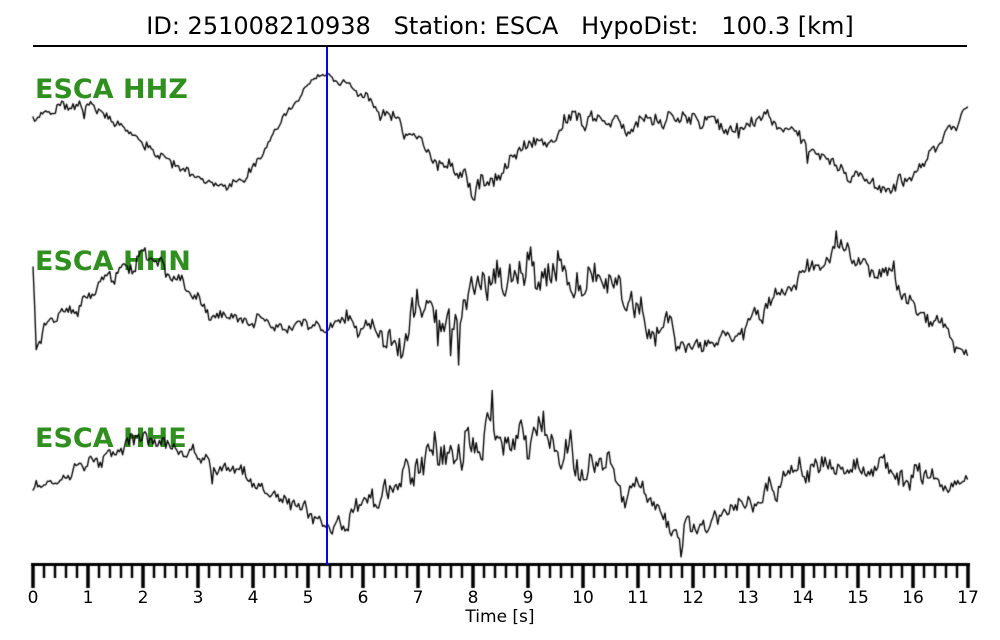  Describe the element at coordinates (913, 598) in the screenshot. I see `x-tick-label: 16` at that location.